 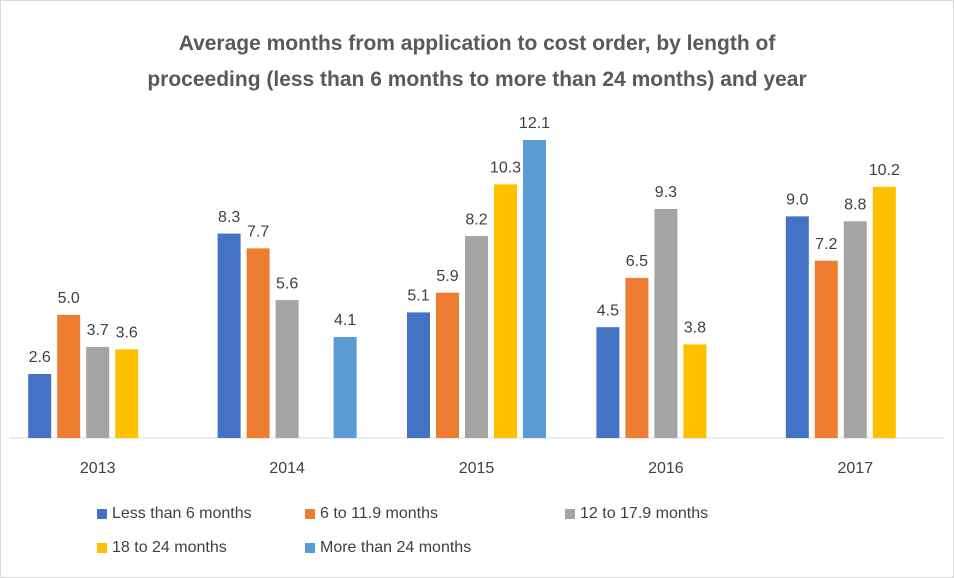 What do you see at coordinates (666, 468) in the screenshot?
I see `x-tick-label: 2016` at bounding box center [666, 468].